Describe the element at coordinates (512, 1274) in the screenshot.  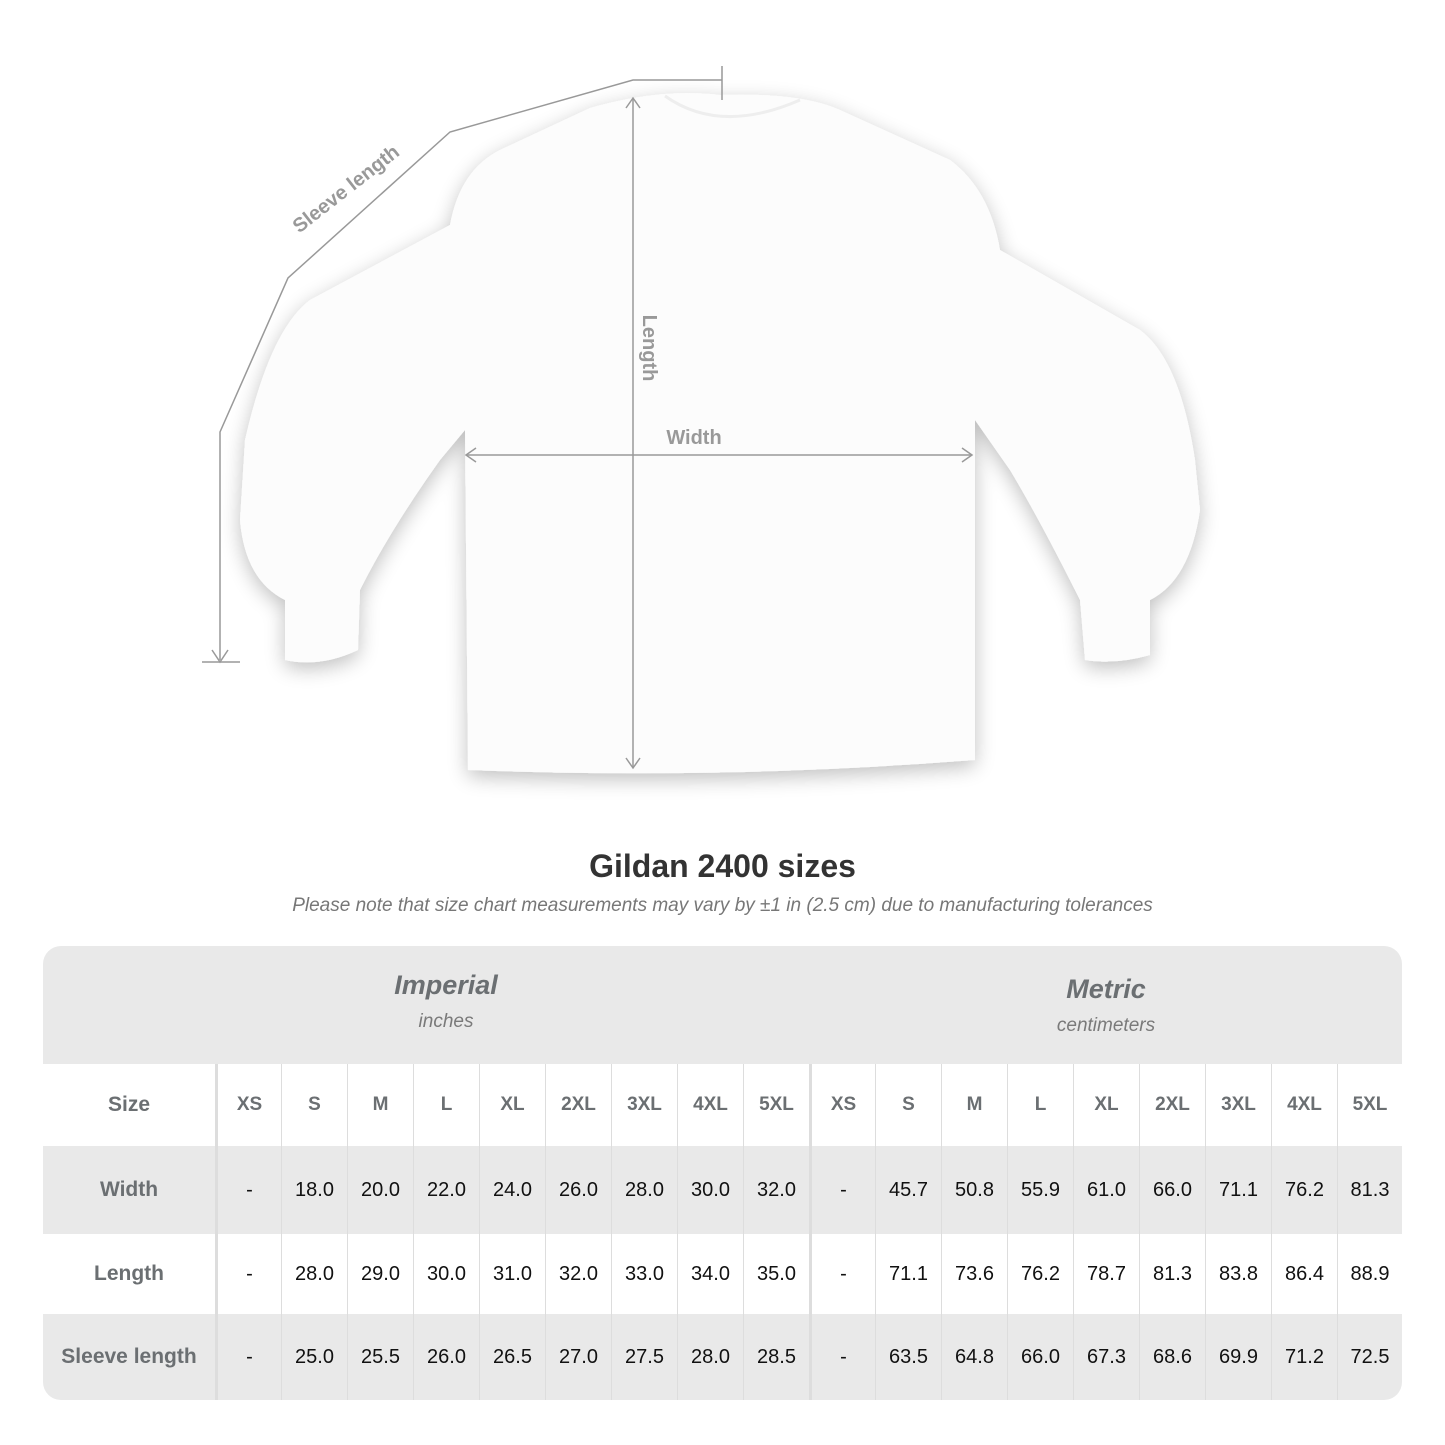
I see `imperial-value-cell: 31.0` at that location.